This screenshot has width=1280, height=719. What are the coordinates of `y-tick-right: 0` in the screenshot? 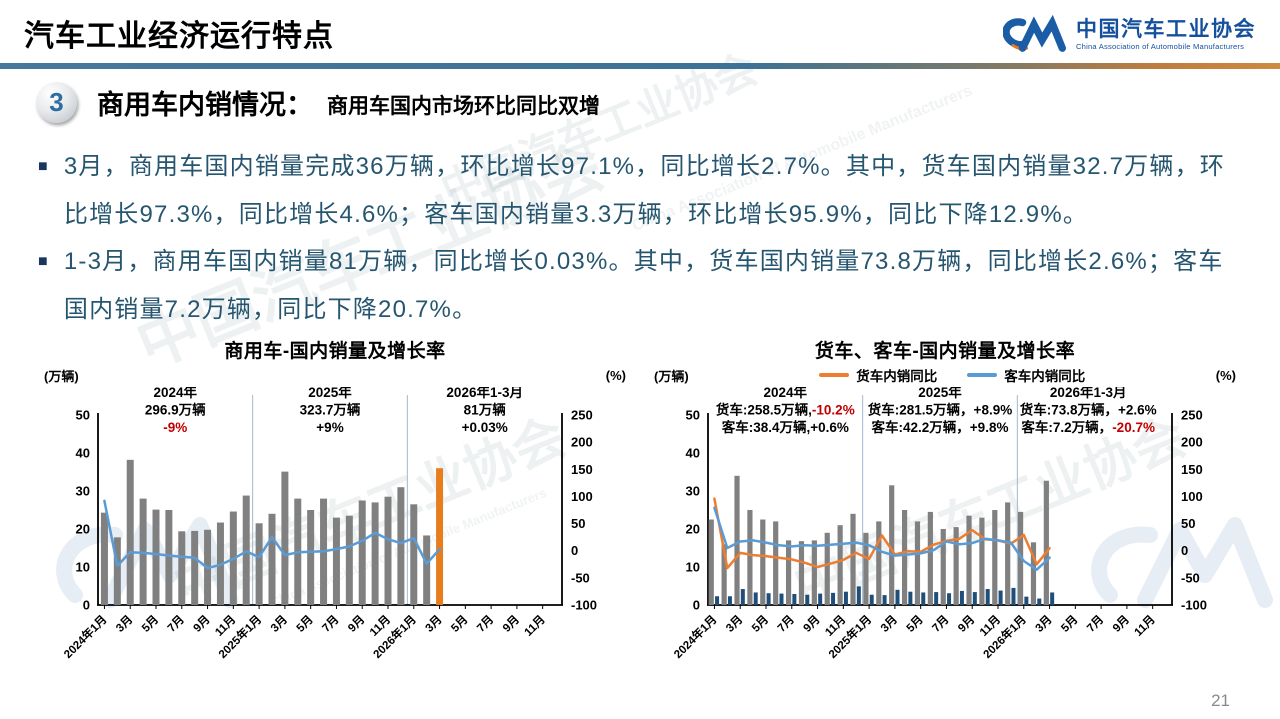 It's located at (1184, 550).